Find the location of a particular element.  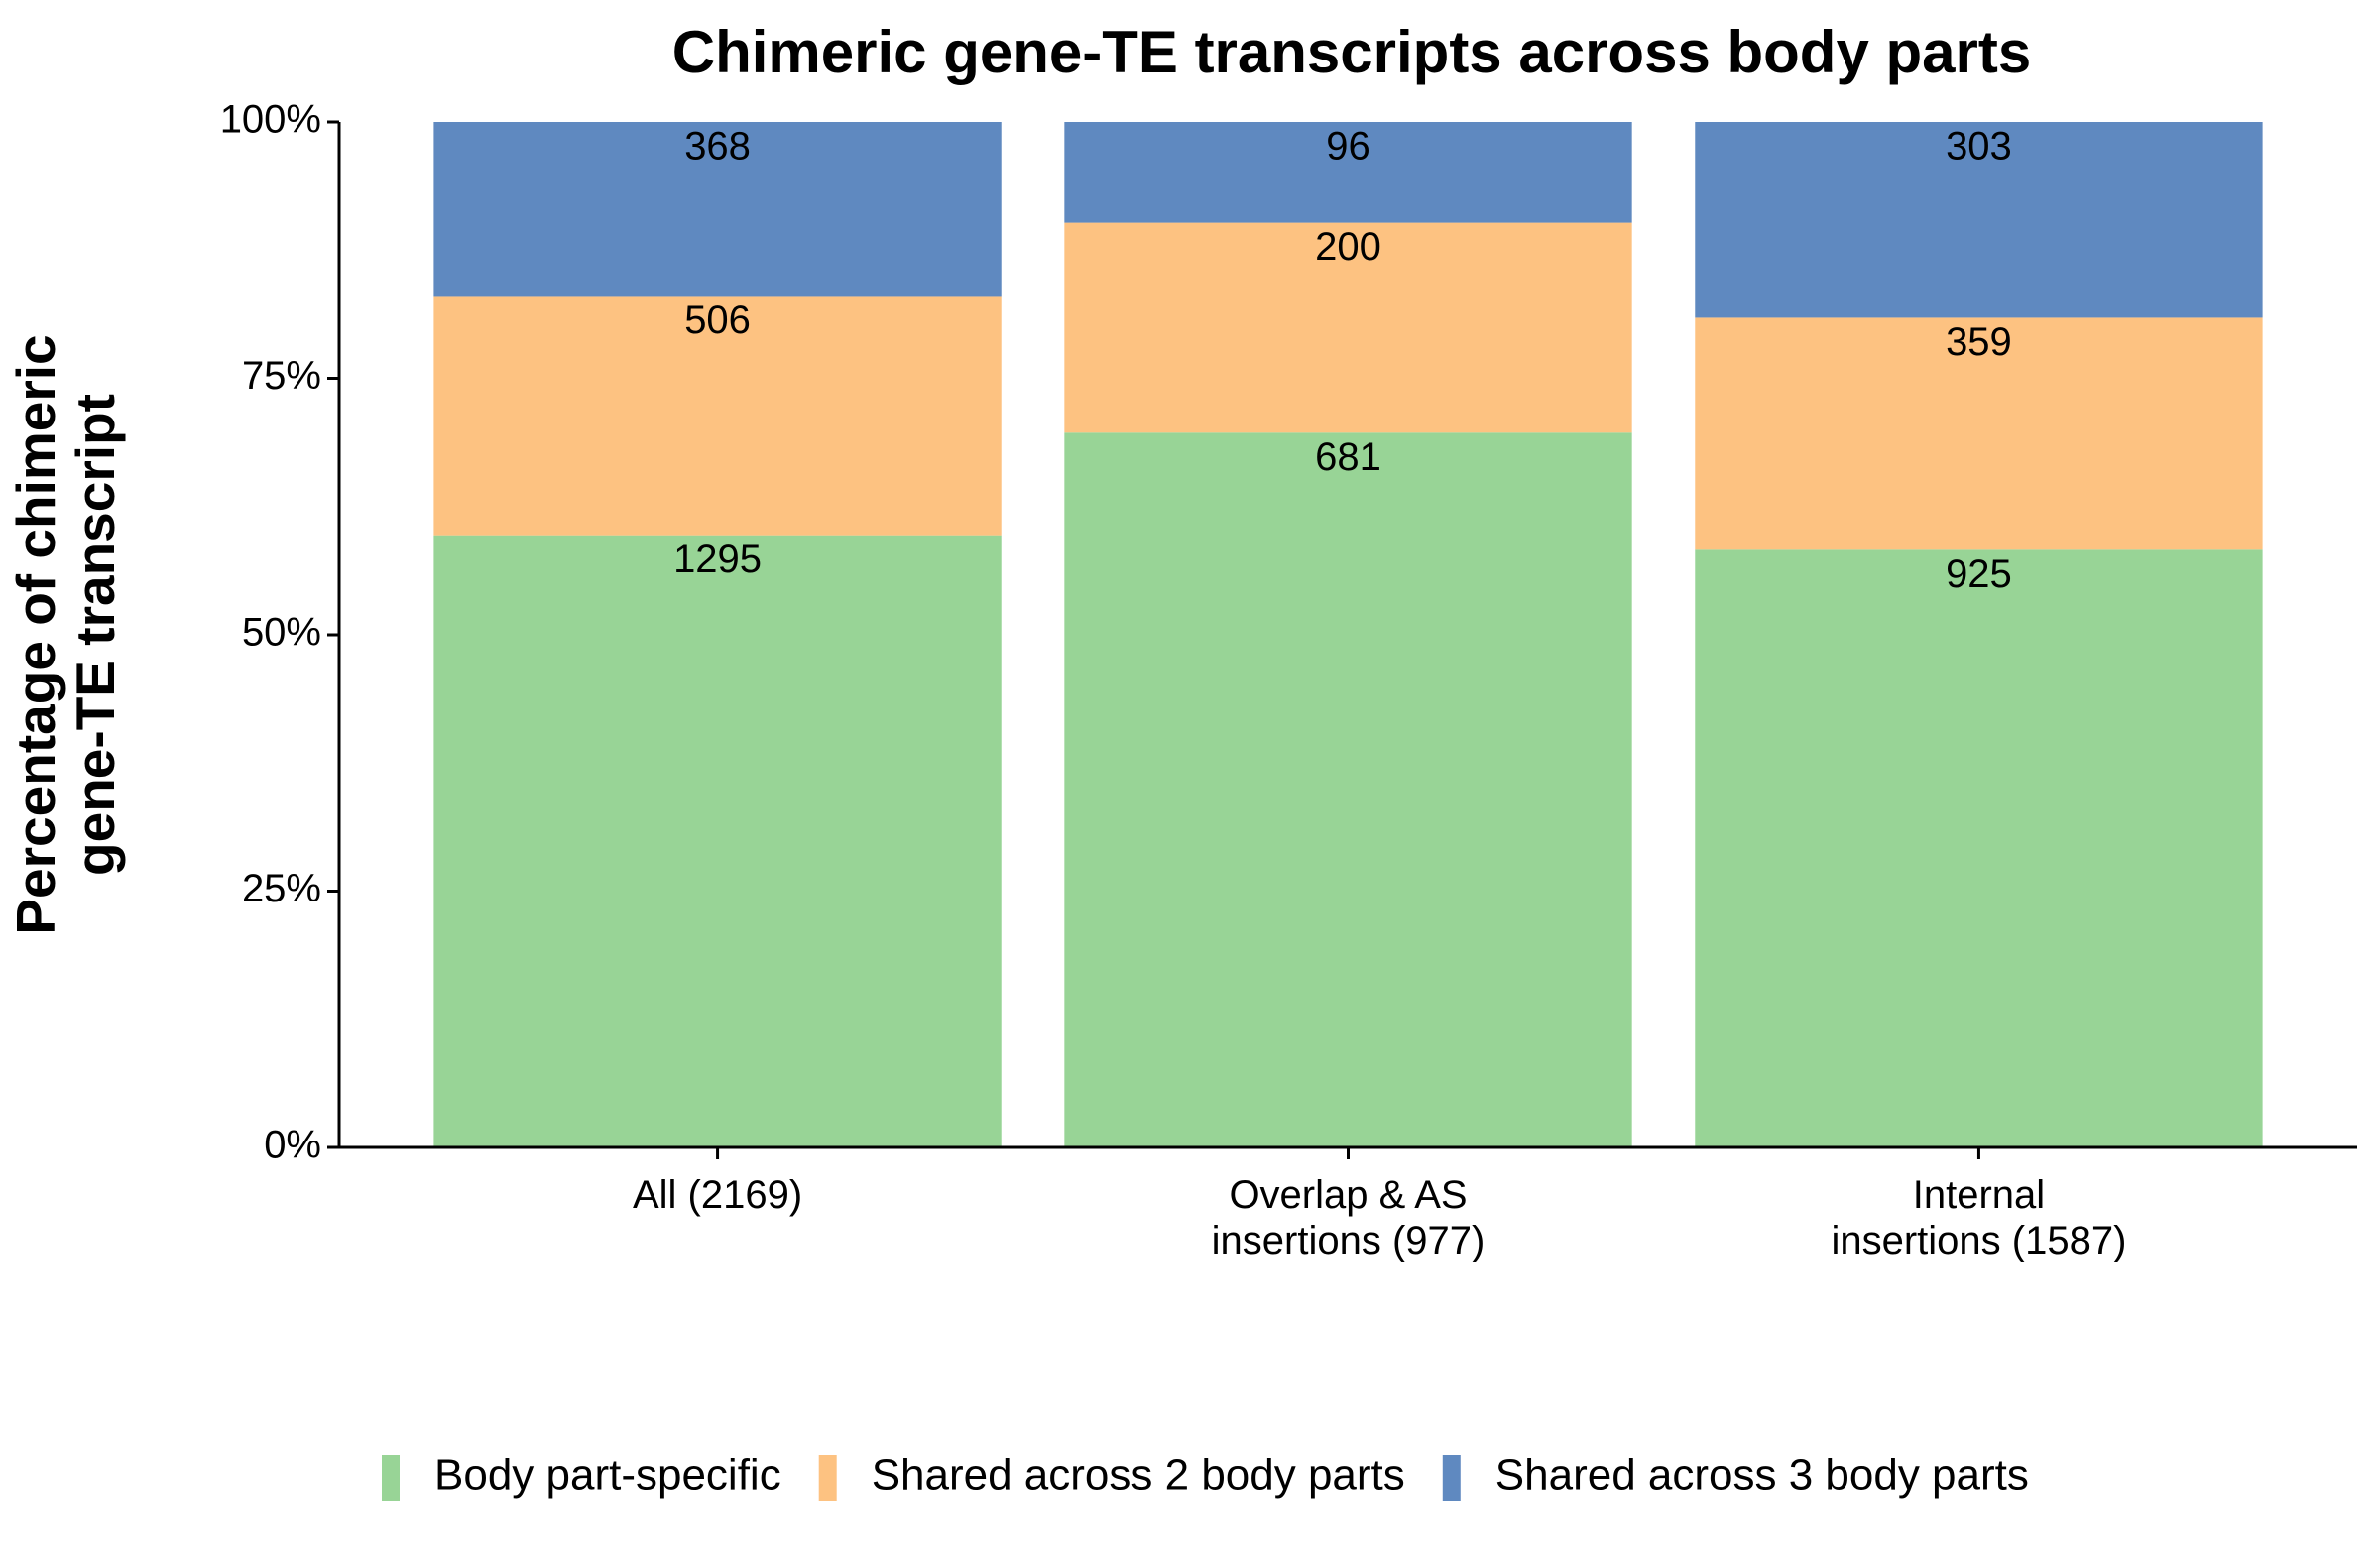

data-label: 200 is located at coordinates (1348, 247).